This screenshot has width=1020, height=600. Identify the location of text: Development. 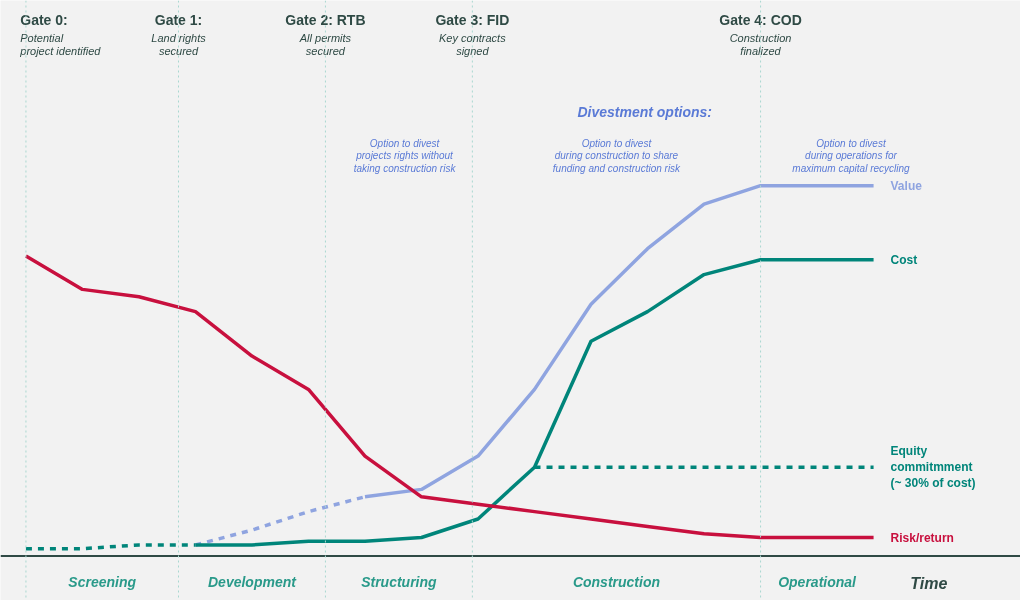
(253, 581).